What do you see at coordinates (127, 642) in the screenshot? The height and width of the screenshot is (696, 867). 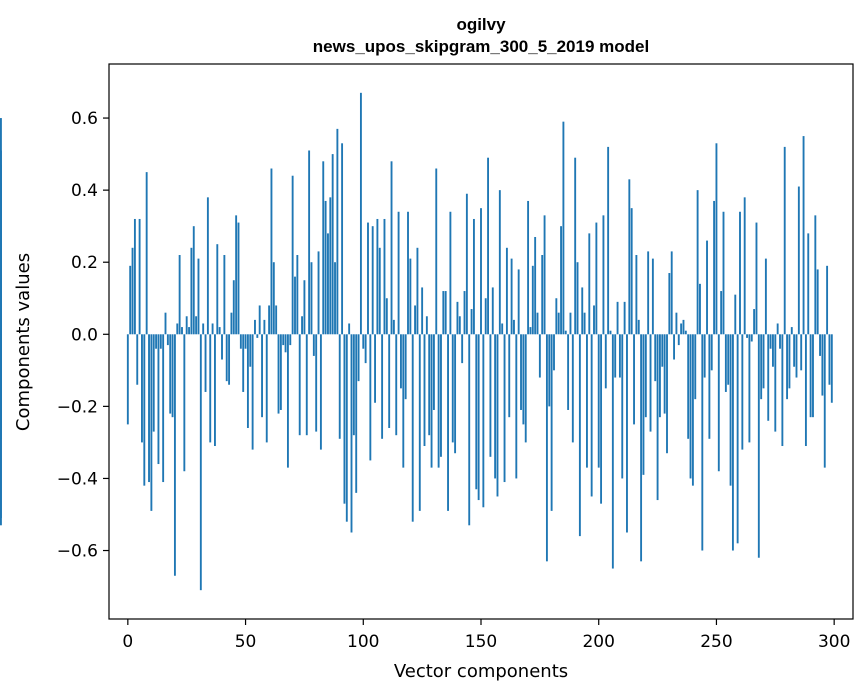 I see `x-tick-label: 0` at bounding box center [127, 642].